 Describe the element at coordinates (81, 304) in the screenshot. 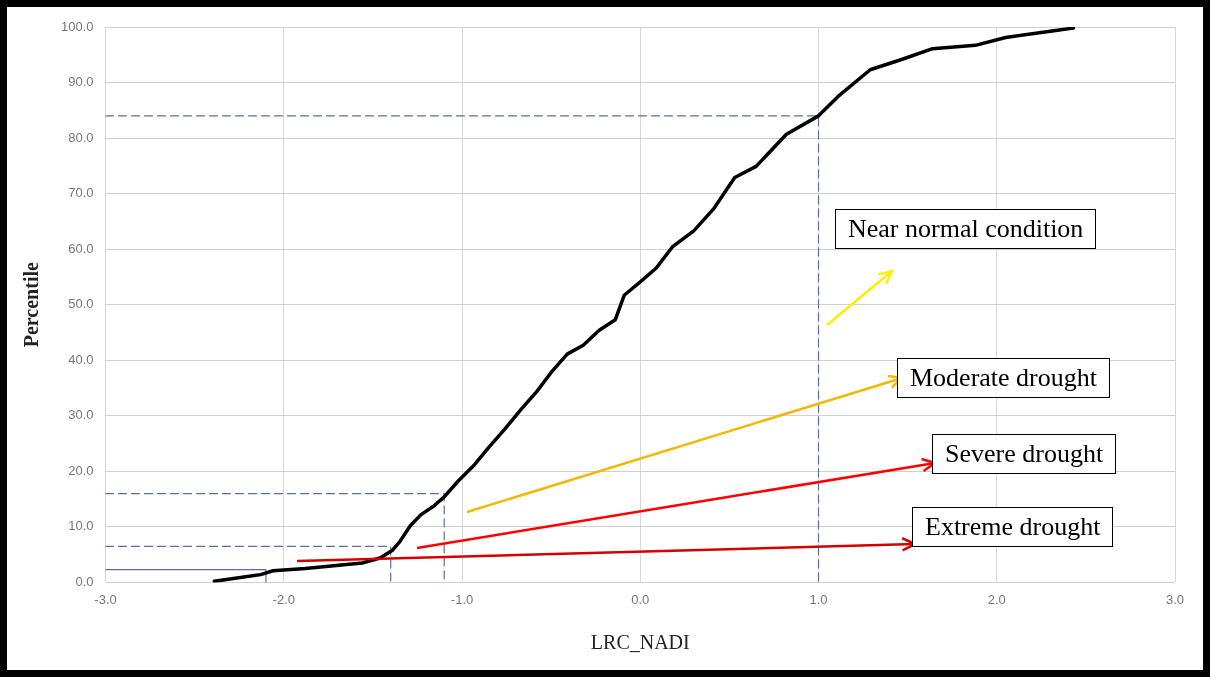

I see `y-tick-label: 50.0` at that location.